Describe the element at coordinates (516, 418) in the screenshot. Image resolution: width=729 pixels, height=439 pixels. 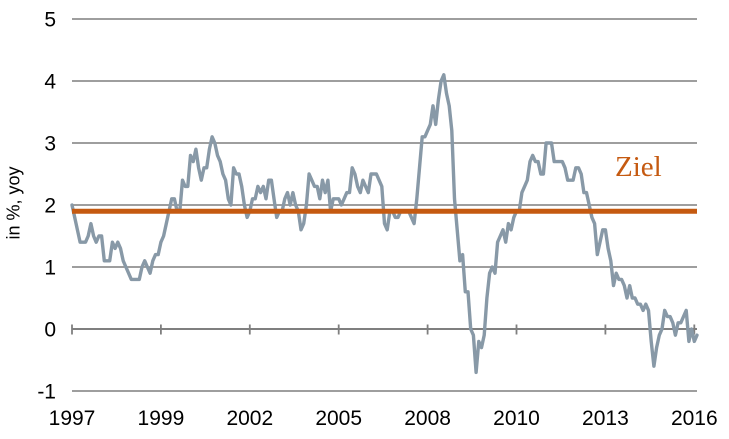
I see `x-tick-label: 2010` at that location.